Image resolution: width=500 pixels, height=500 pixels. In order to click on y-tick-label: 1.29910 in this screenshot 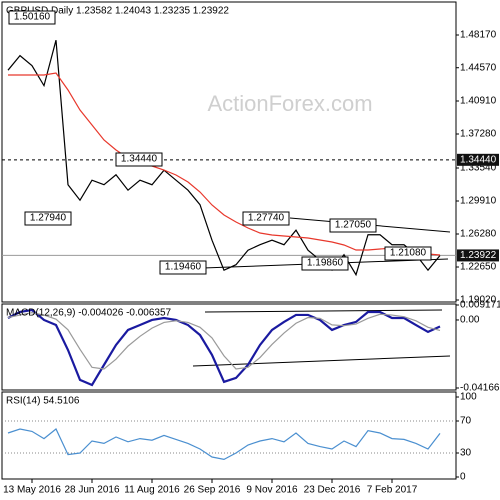, I will do `click(478, 201)`.